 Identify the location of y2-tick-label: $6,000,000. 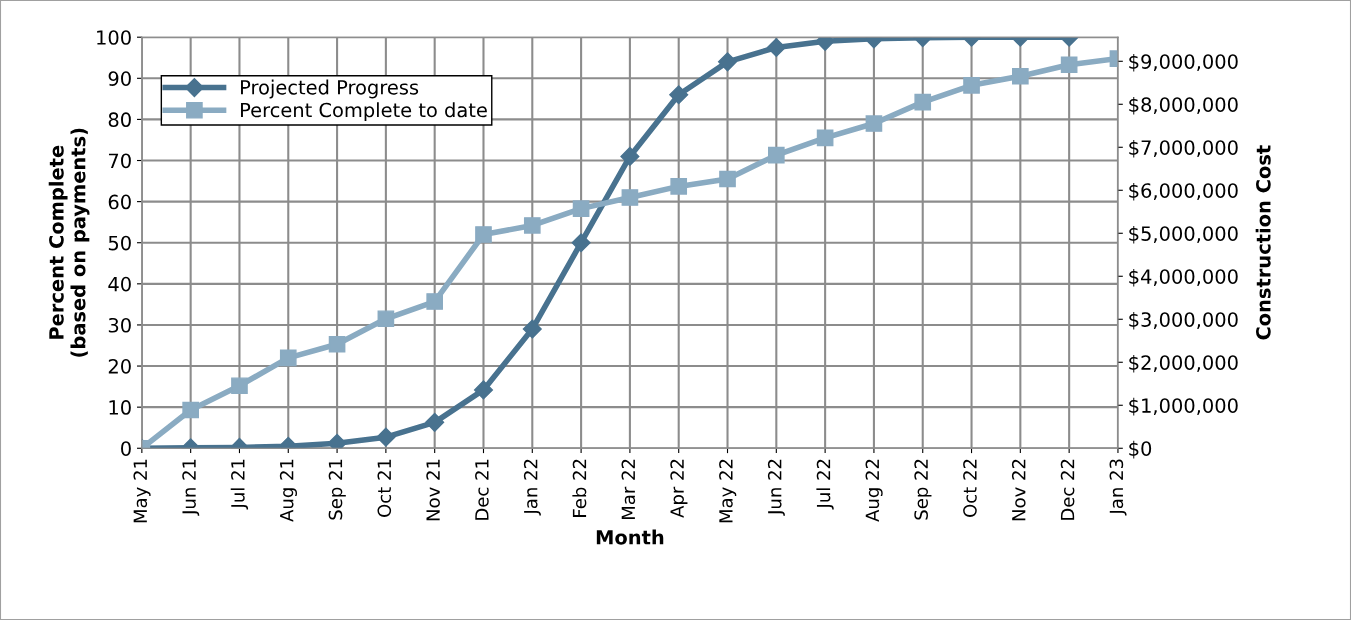
(1183, 191).